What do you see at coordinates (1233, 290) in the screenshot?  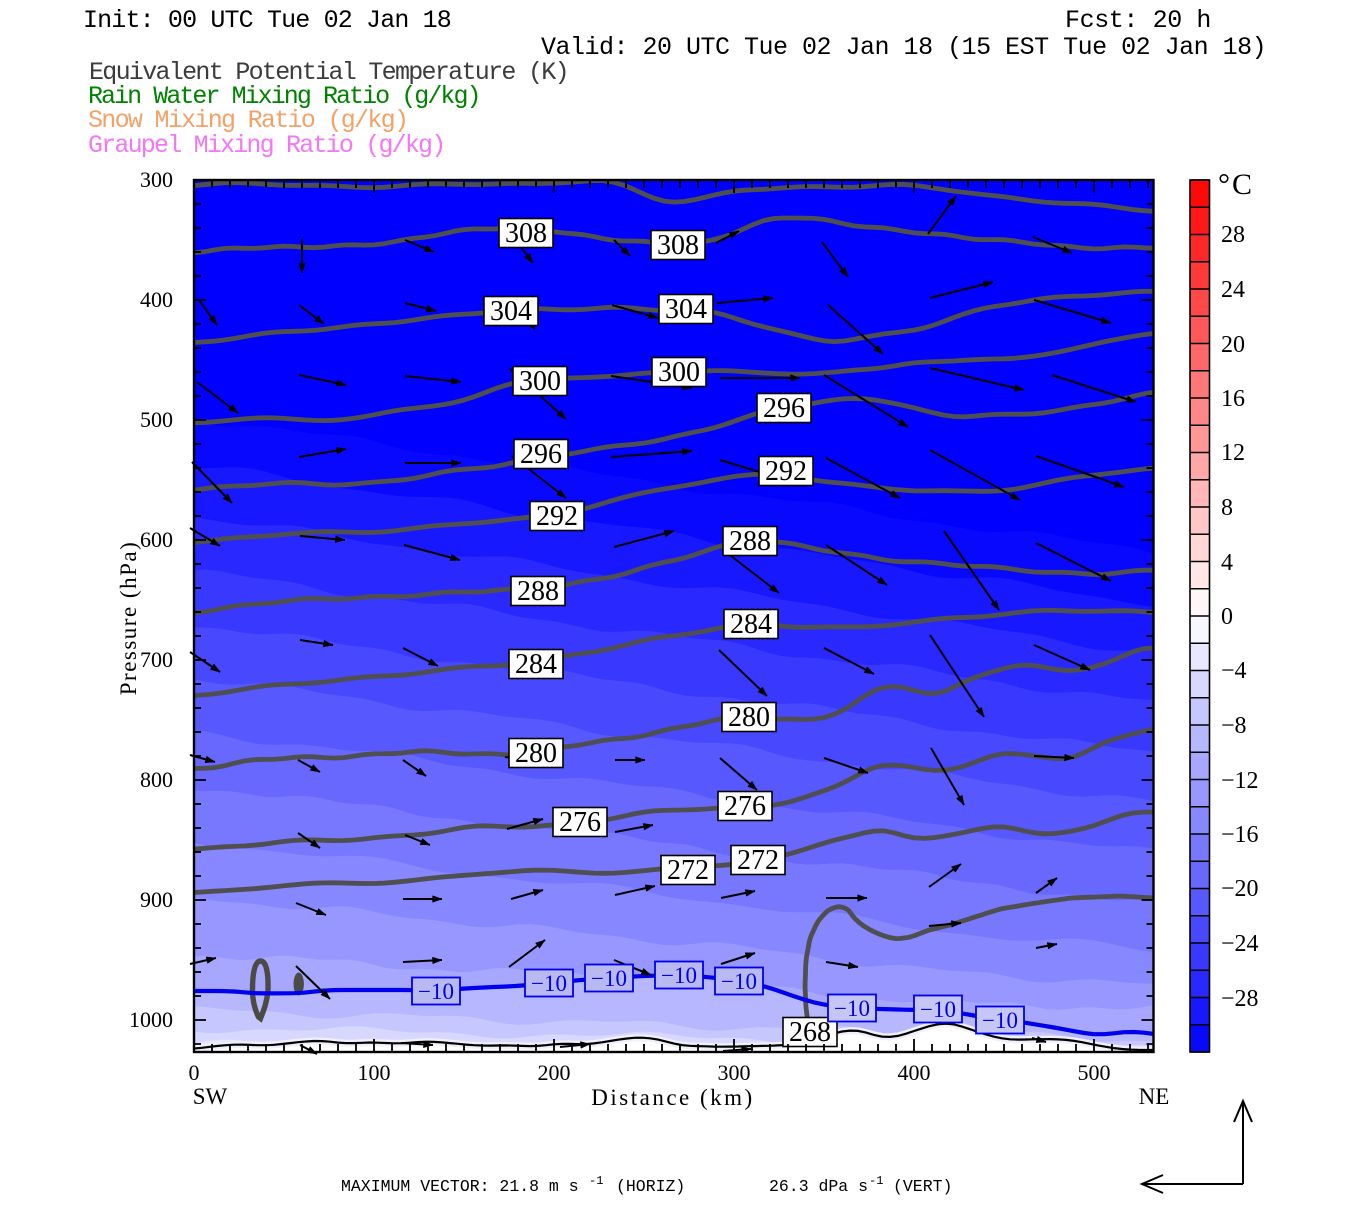 I see `svg-text: 24` at bounding box center [1233, 290].